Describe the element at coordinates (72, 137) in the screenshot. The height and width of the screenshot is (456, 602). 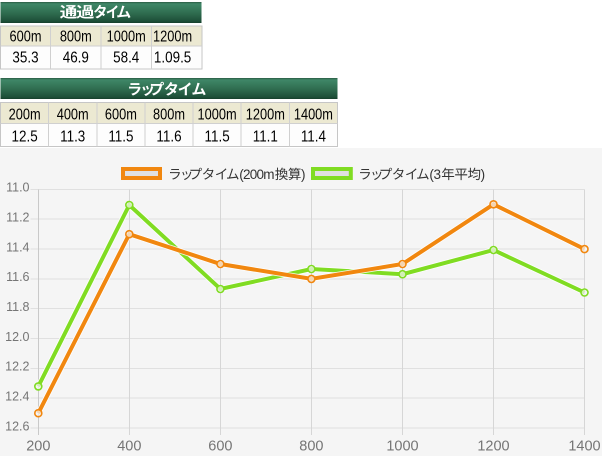
I see `svg-text: 11.3` at that location.